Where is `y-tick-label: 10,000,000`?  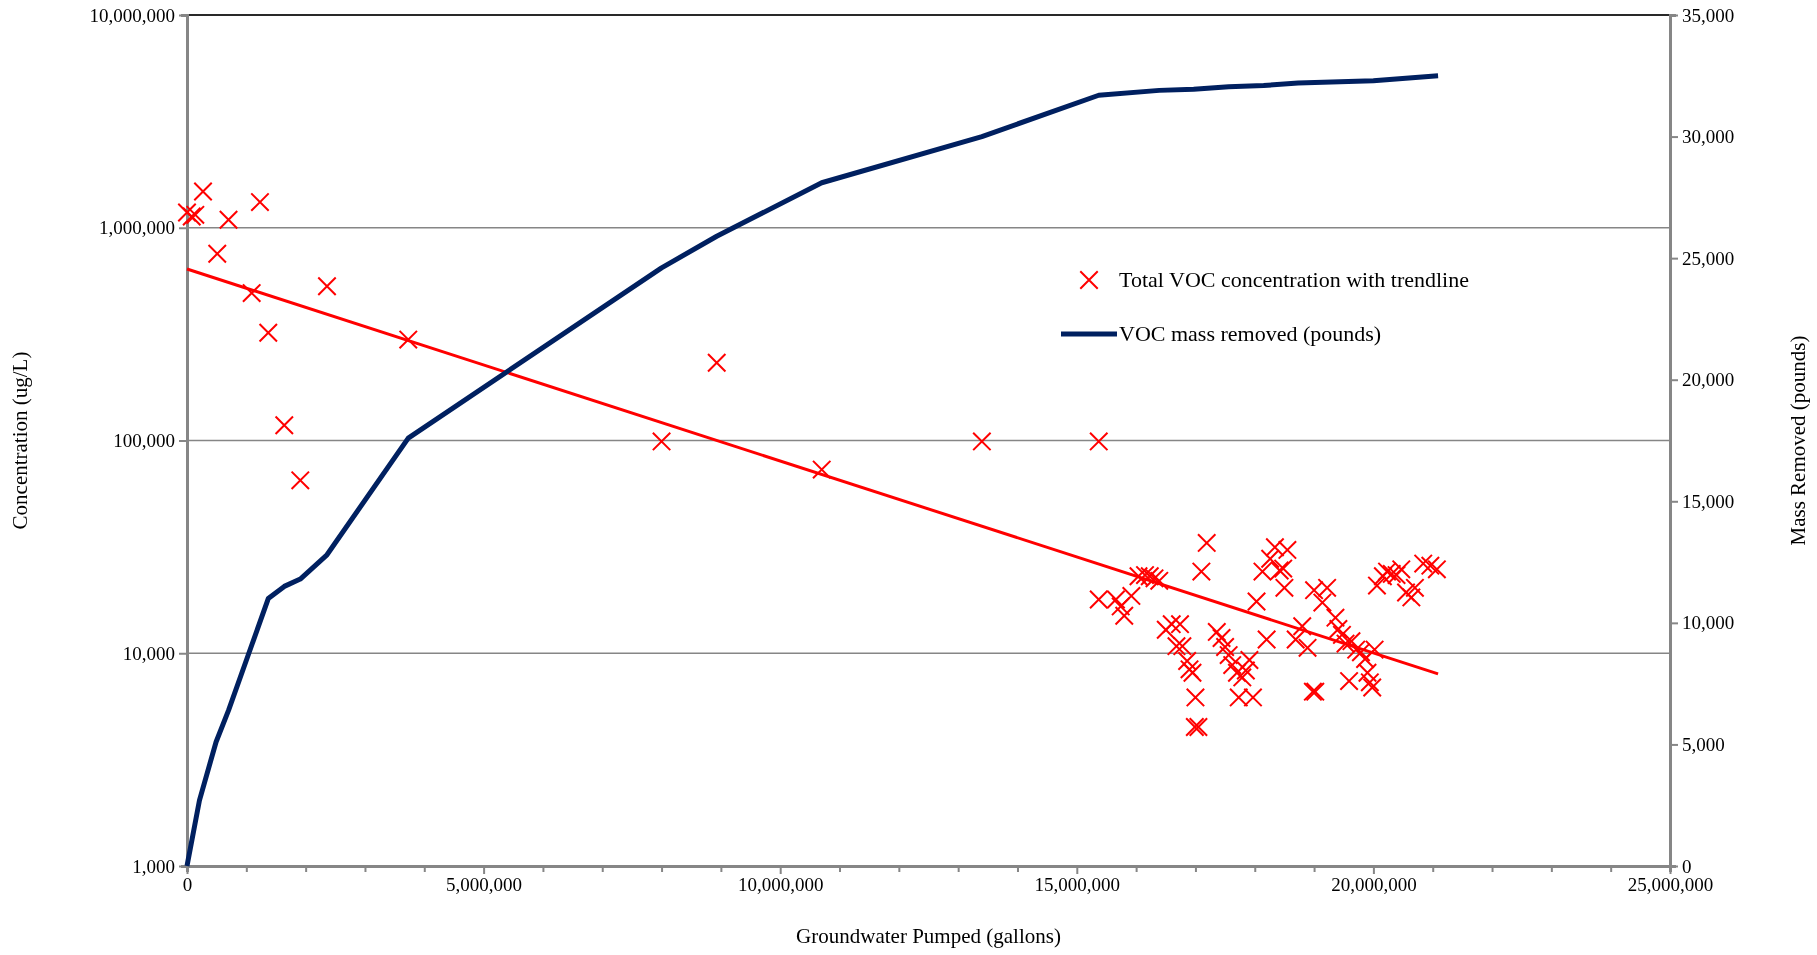
y-tick-label: 10,000,000 is located at coordinates (132, 15).